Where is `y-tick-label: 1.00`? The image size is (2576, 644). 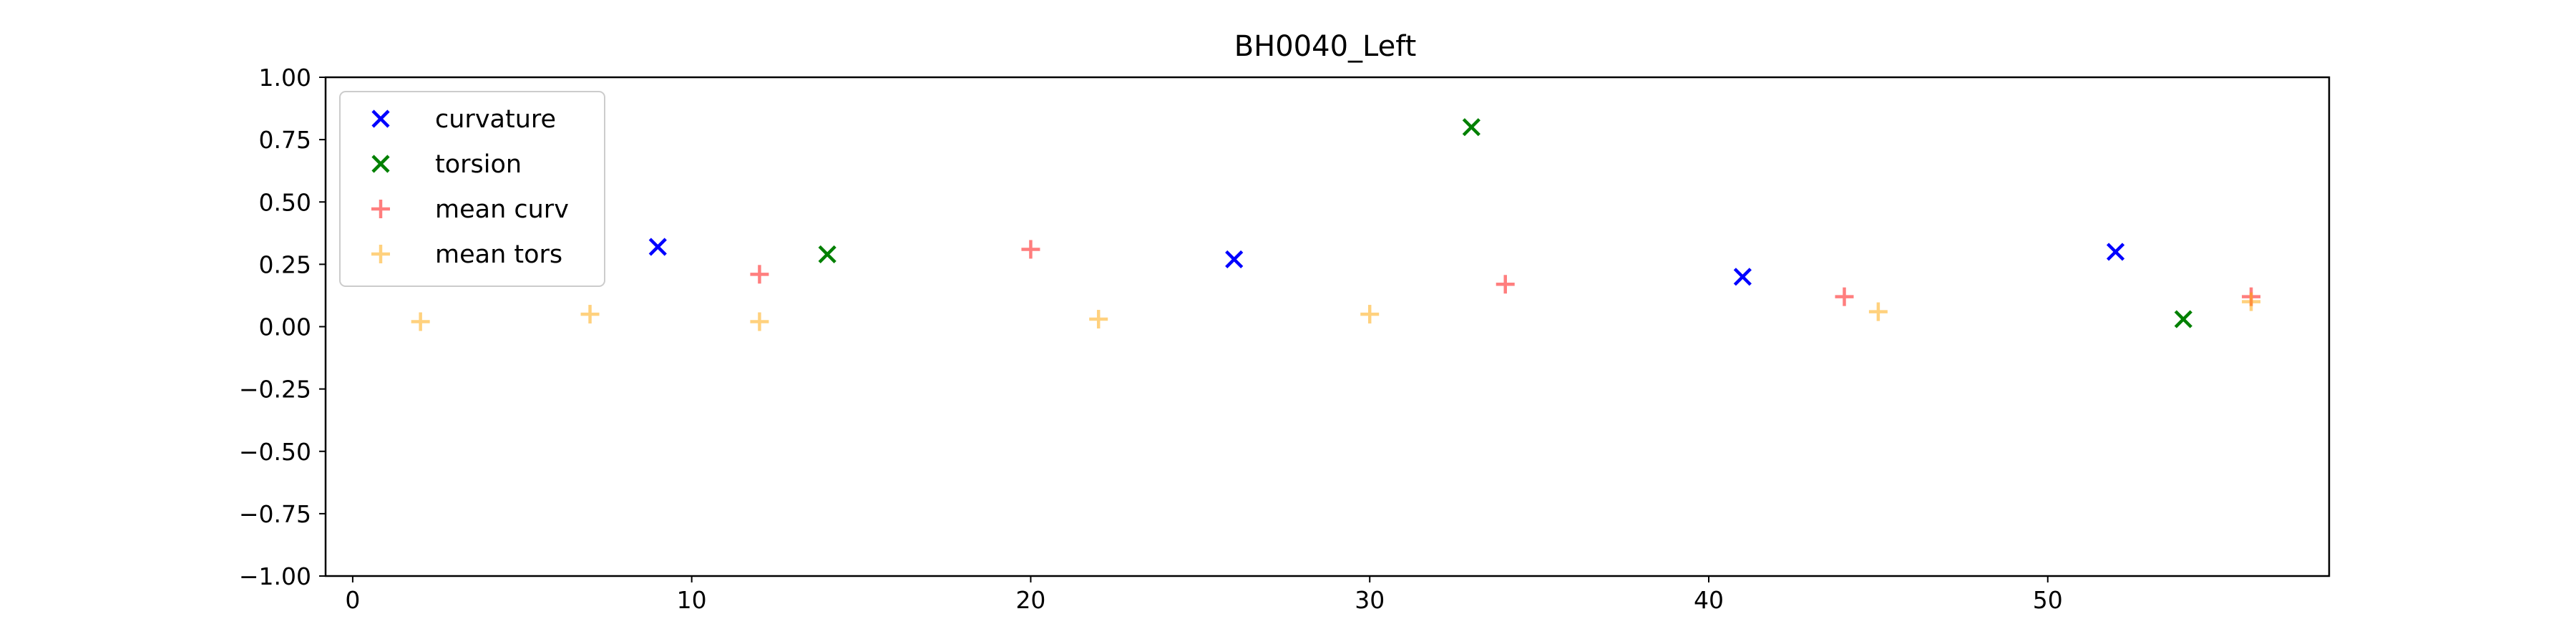 y-tick-label: 1.00 is located at coordinates (285, 78).